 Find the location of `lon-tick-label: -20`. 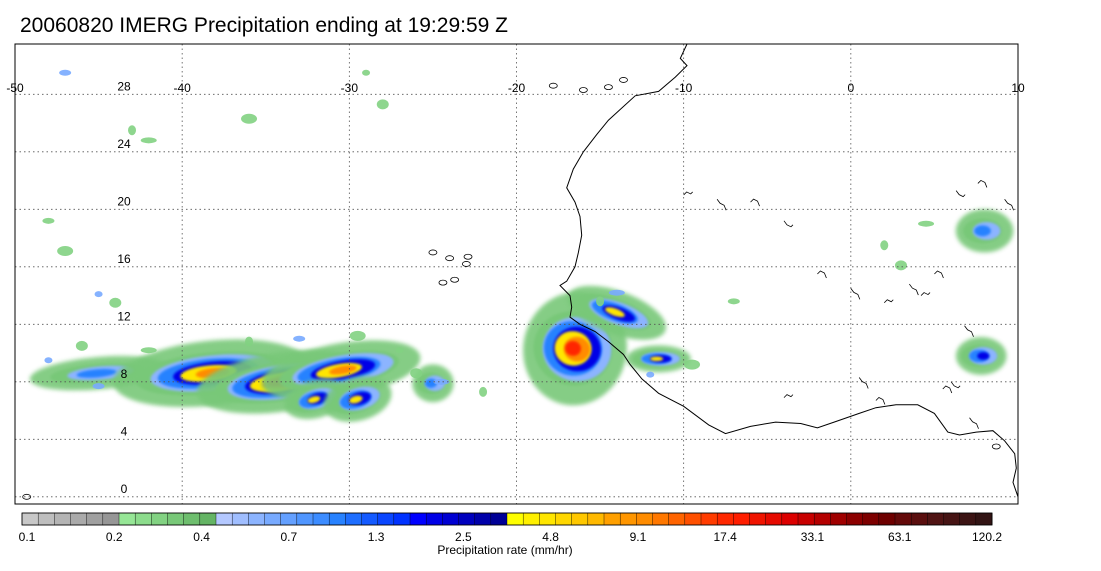

lon-tick-label: -20 is located at coordinates (517, 88).